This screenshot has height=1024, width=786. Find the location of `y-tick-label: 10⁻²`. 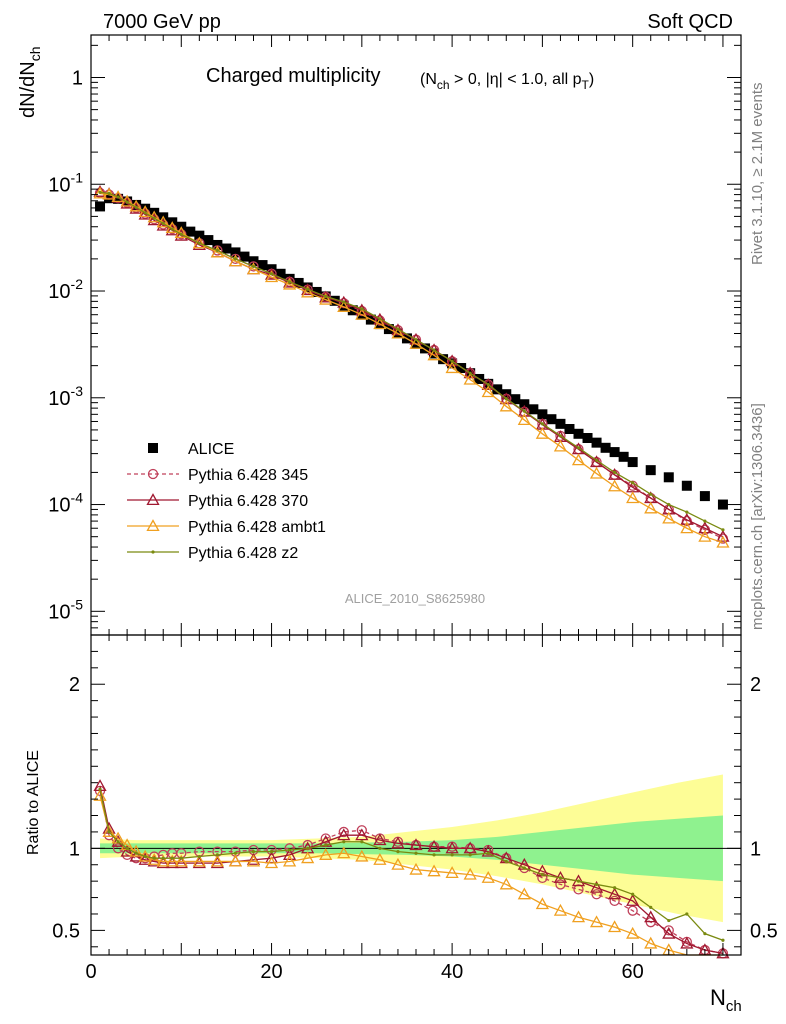

y-tick-label: 10⁻² is located at coordinates (65, 289).